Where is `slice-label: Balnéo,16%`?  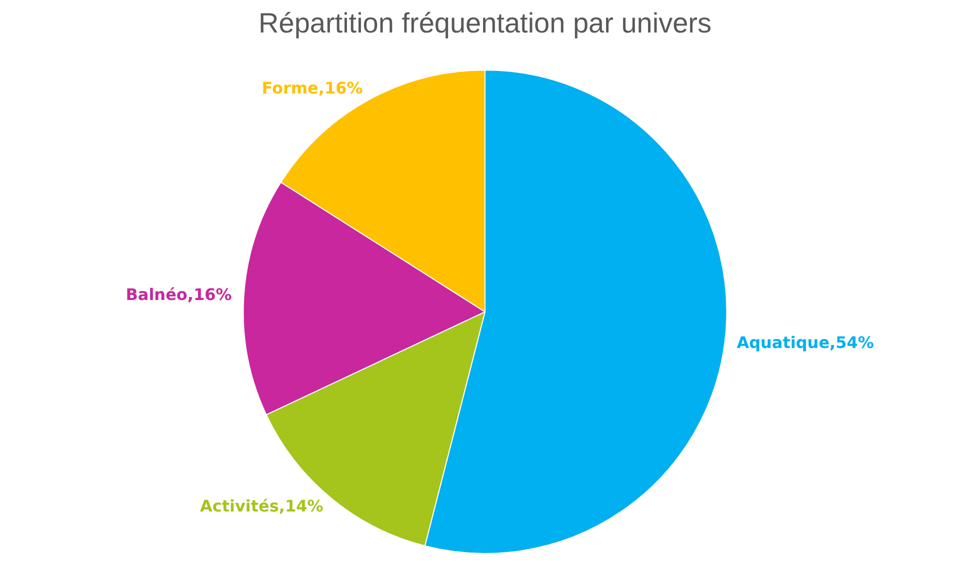 slice-label: Balnéo,16% is located at coordinates (179, 294).